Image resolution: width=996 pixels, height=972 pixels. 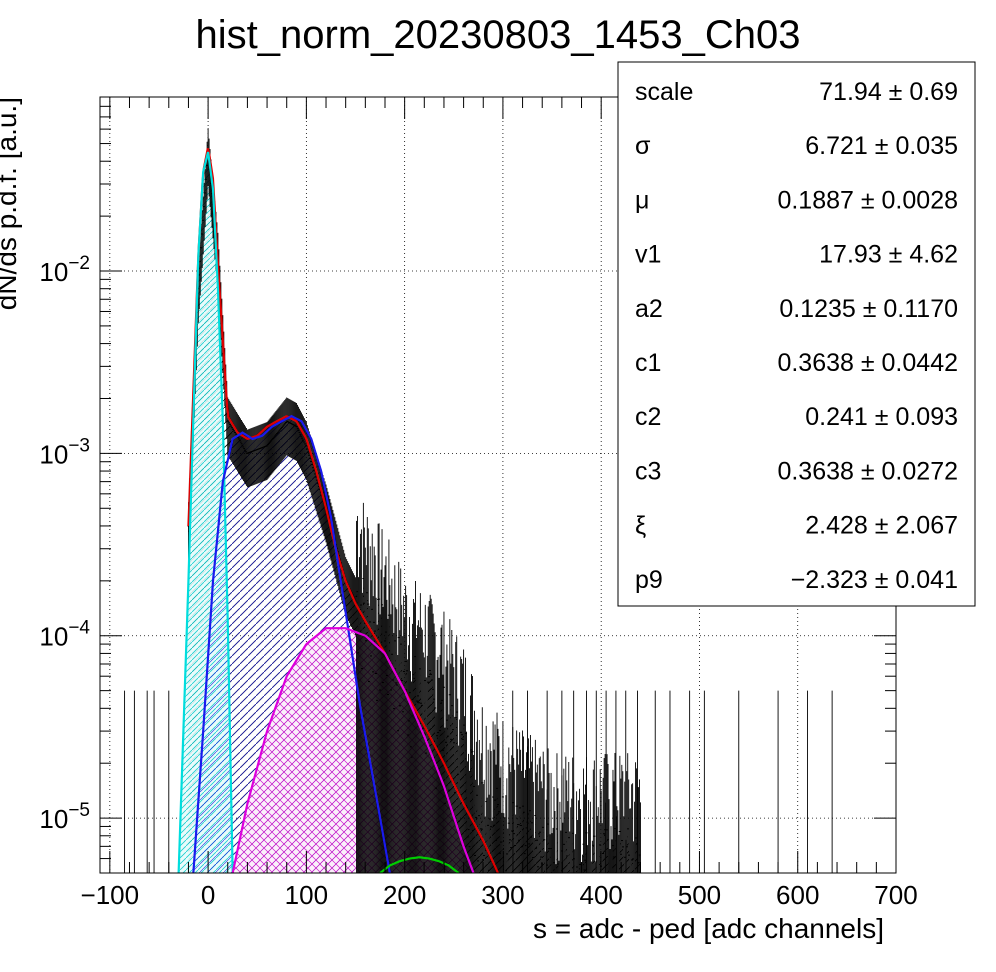 I want to click on y-tick-label: 10⁻³, so click(x=64, y=452).